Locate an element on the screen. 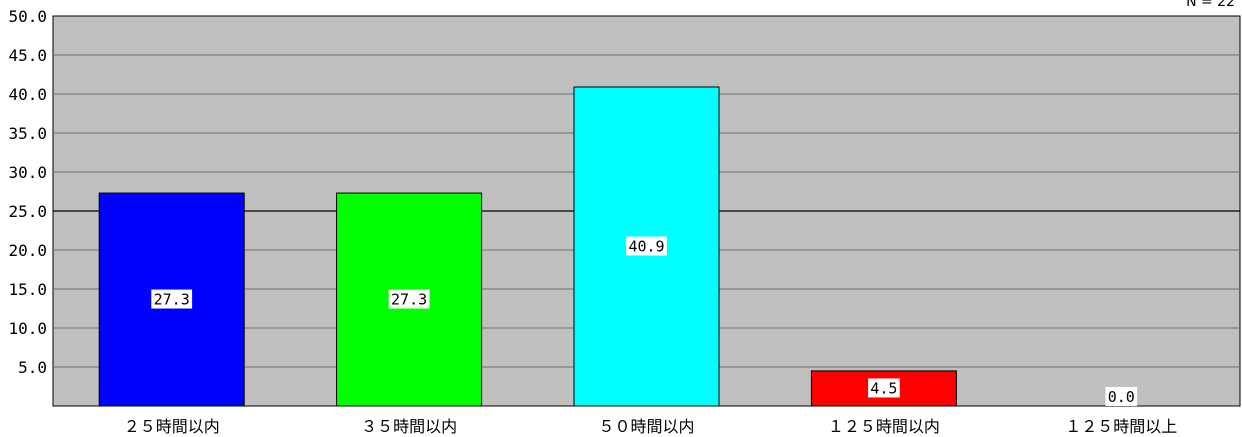  x-tick-label: １２５時間以内 is located at coordinates (884, 426).